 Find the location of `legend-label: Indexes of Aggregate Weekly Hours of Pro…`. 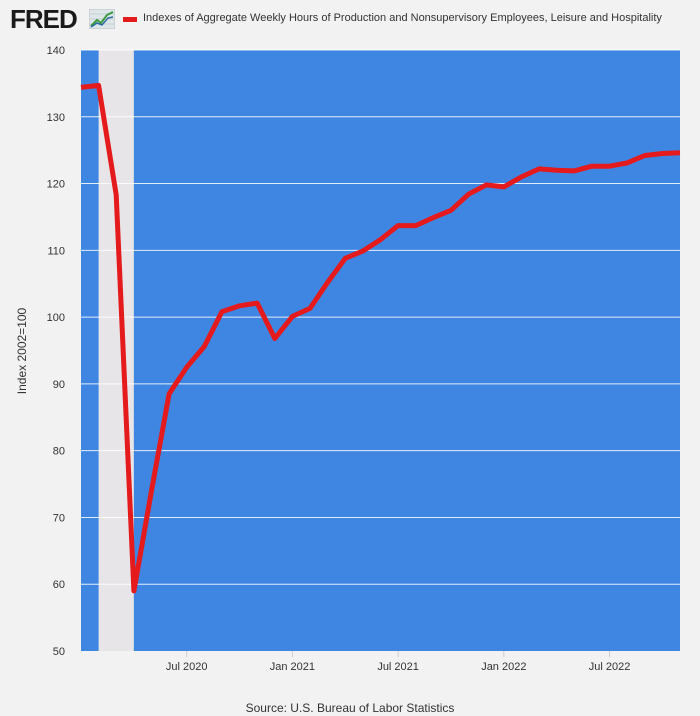

legend-label: Indexes of Aggregate Weekly Hours of Pro… is located at coordinates (402, 18).